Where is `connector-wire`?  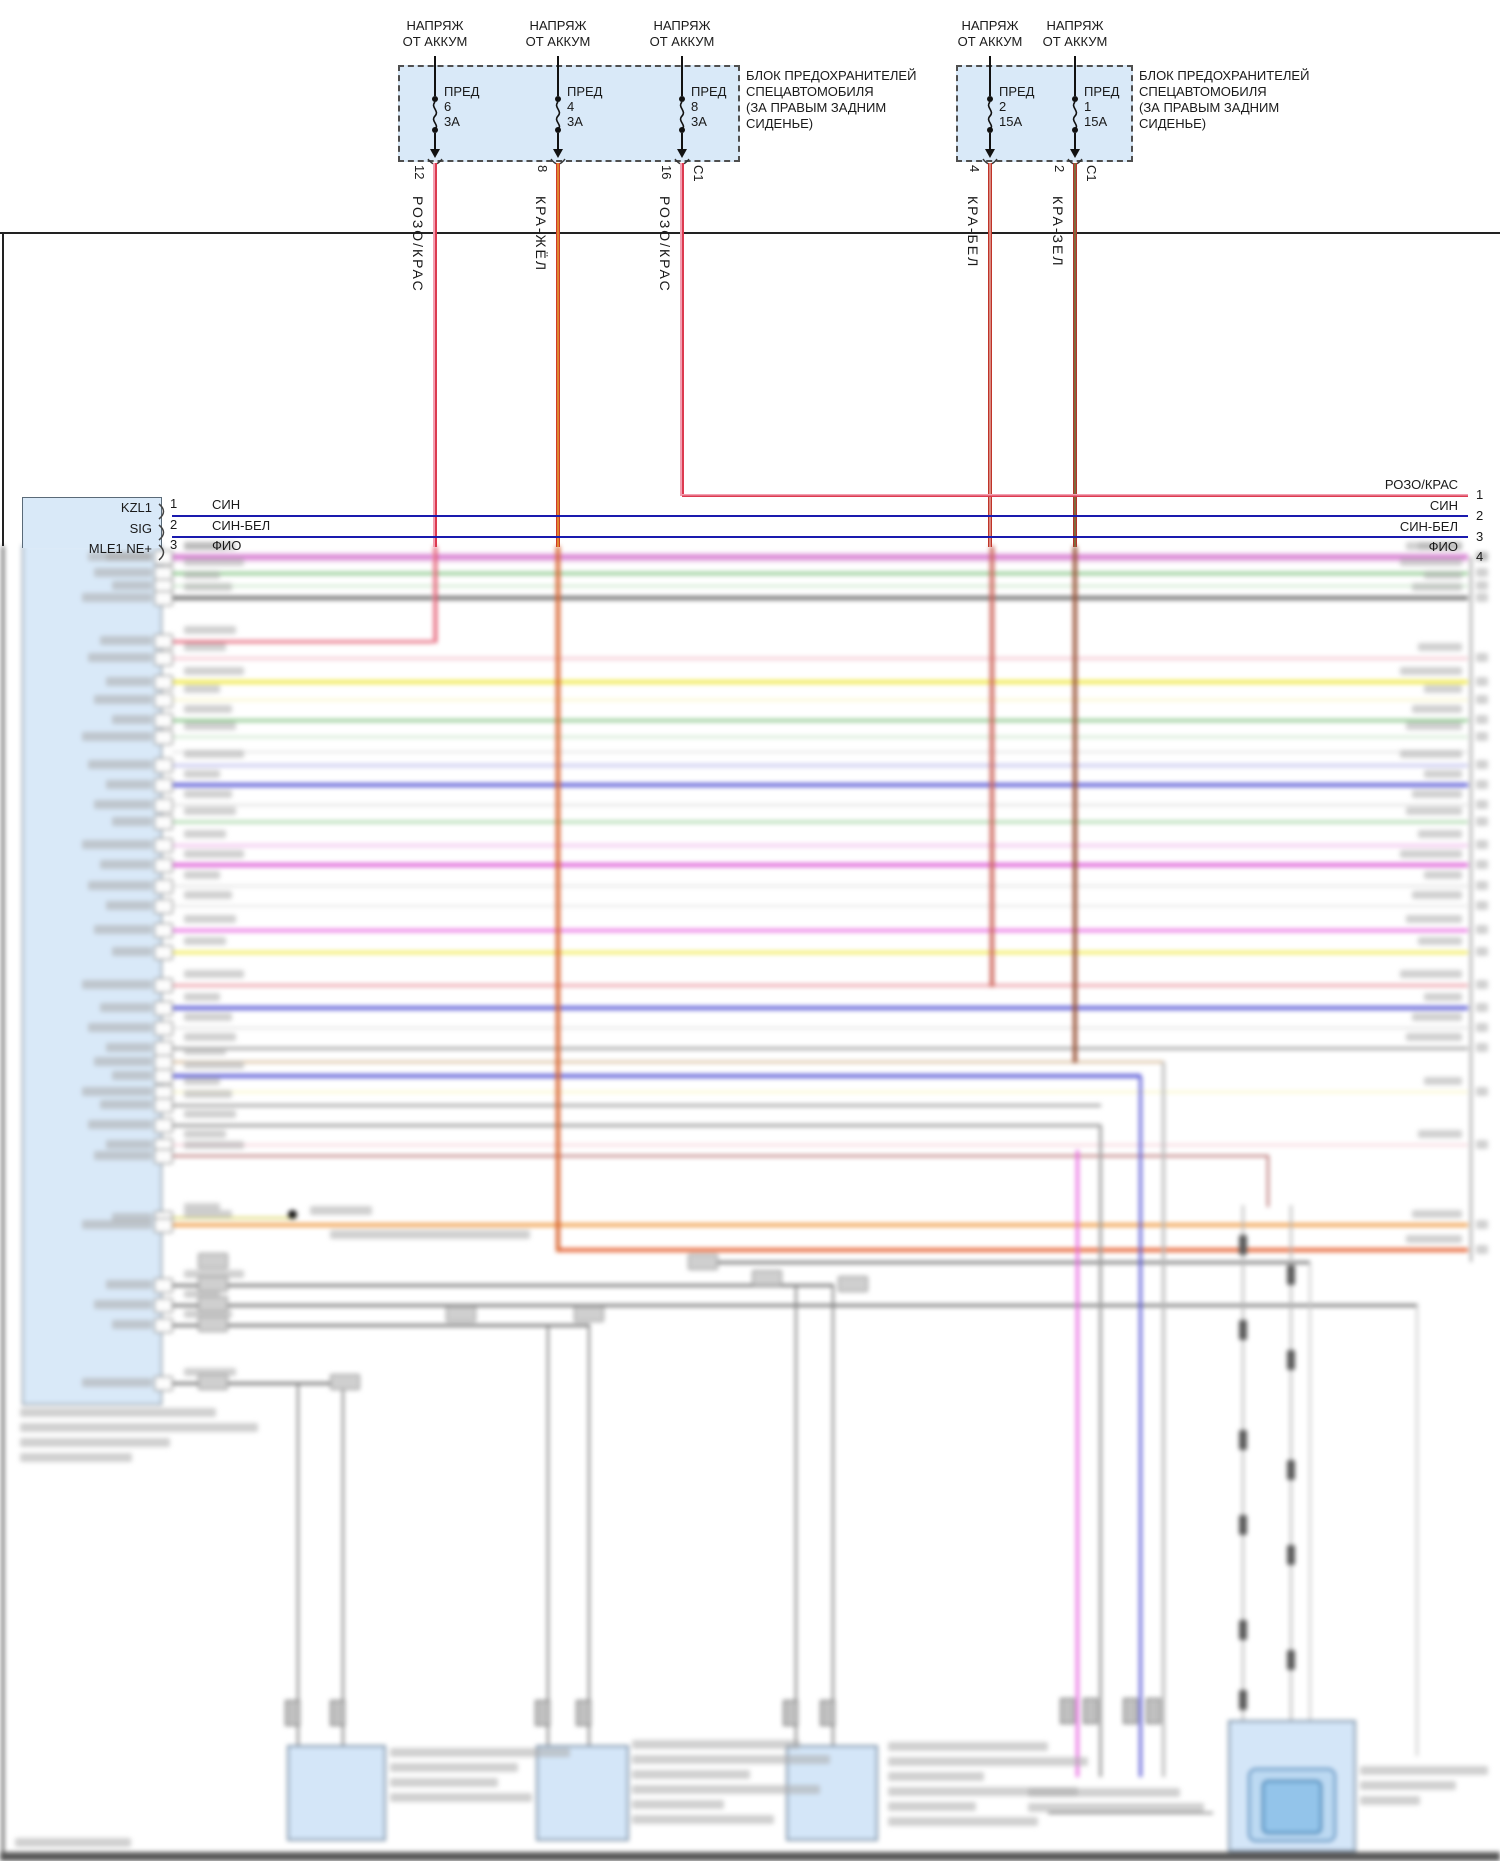
connector-wire is located at coordinates (820, 537).